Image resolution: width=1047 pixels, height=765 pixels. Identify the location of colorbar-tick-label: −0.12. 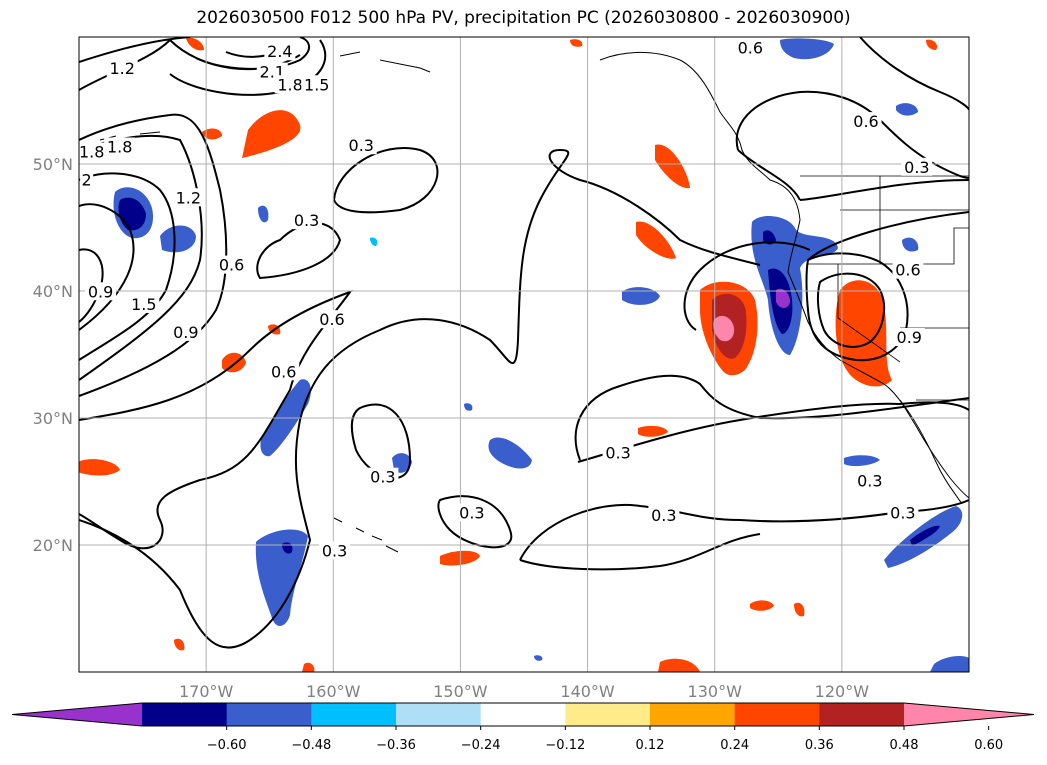
(565, 745).